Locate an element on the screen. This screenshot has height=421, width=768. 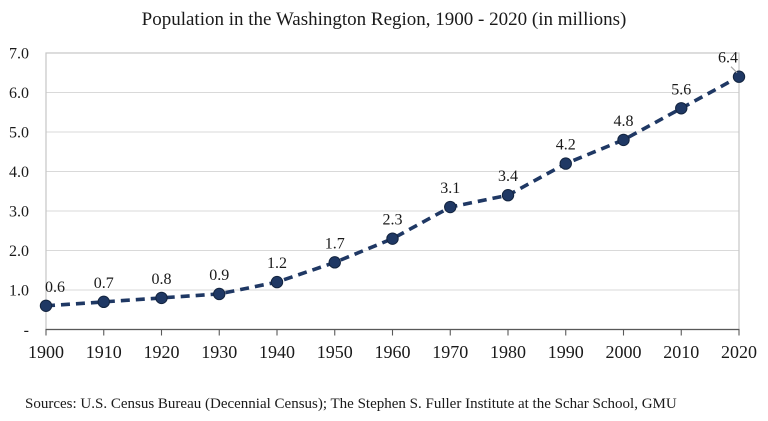
y-tick-label: - is located at coordinates (26, 330).